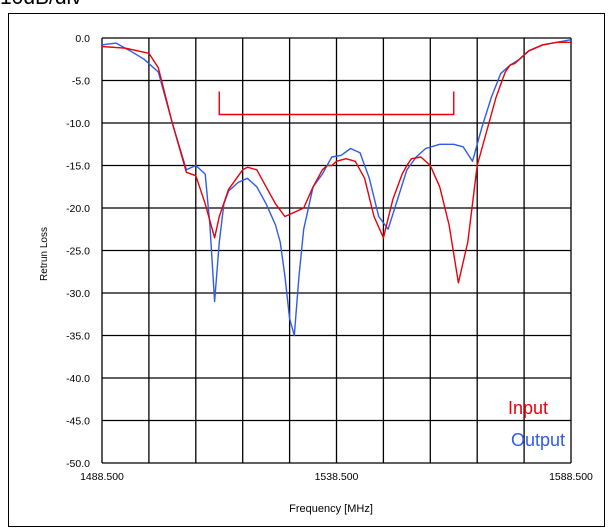 Image resolution: width=615 pixels, height=530 pixels. I want to click on x-tick-label: 1488.500, so click(102, 477).